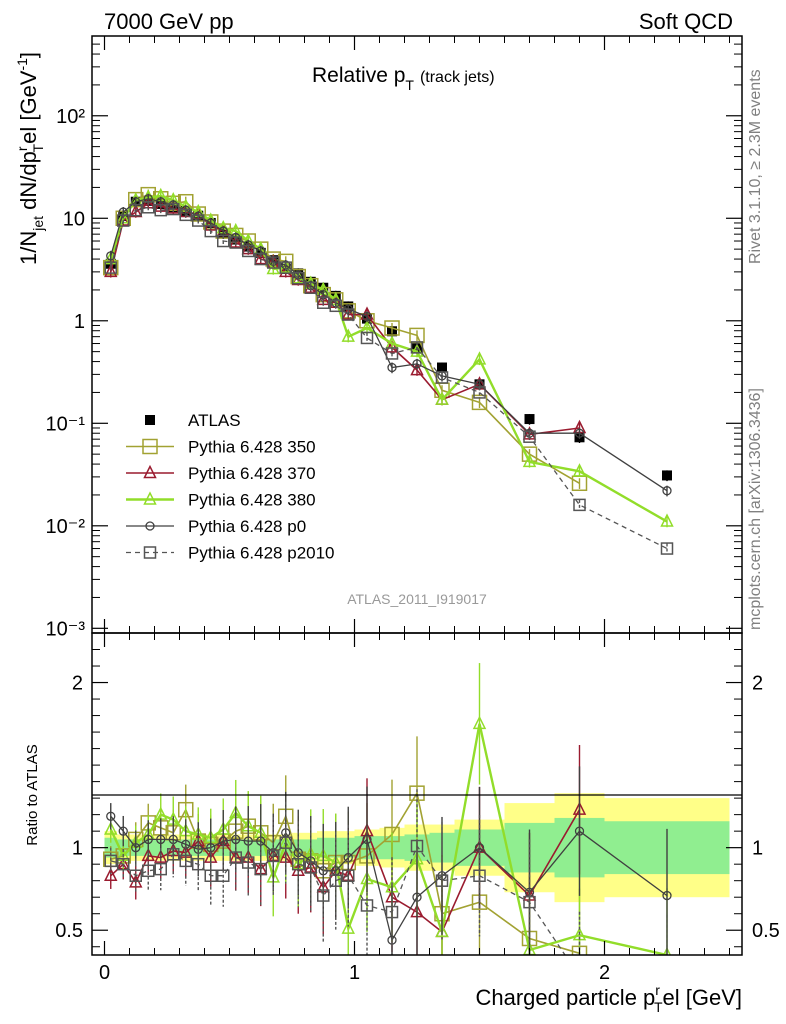  I want to click on ratio-tick-label-left: 1, so click(77, 849).